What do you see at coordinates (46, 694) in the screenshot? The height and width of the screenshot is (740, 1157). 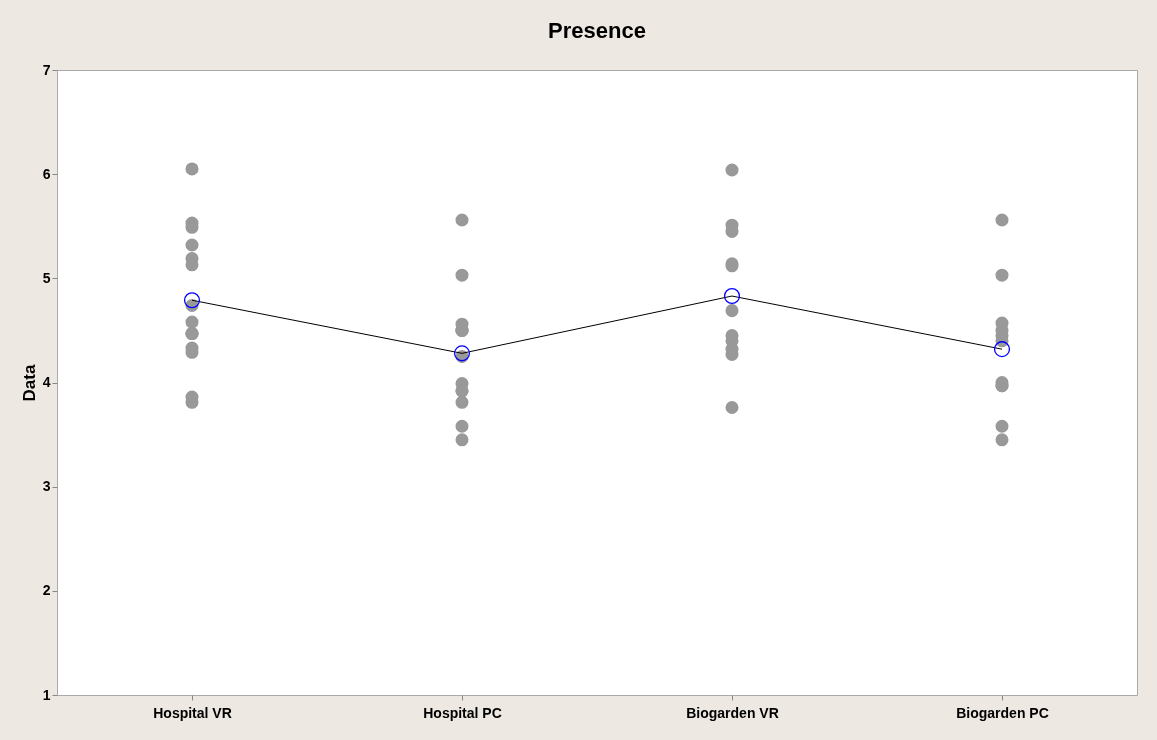 I see `y-tick-label: 1` at bounding box center [46, 694].